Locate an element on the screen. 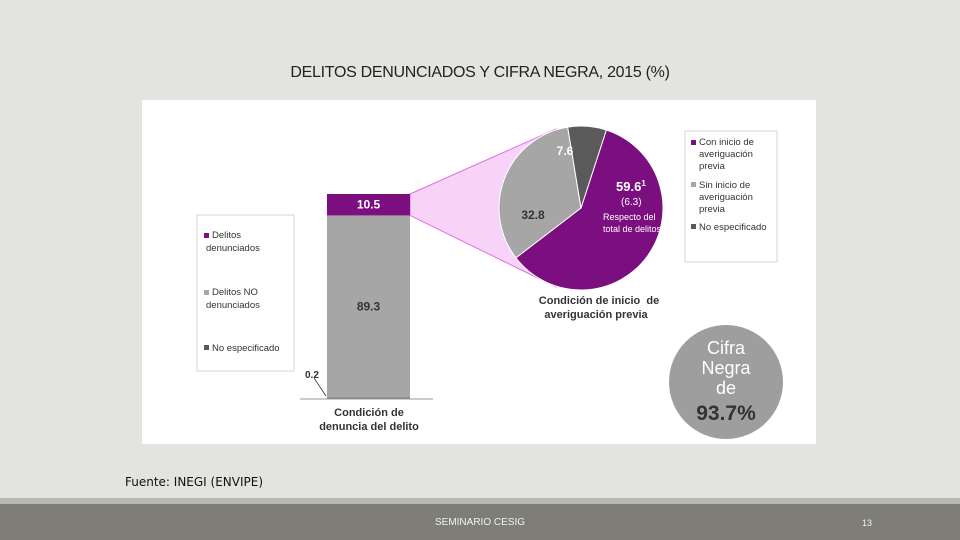 The image size is (960, 540). pie-label-sin-inicio: 32.8 is located at coordinates (533, 215).